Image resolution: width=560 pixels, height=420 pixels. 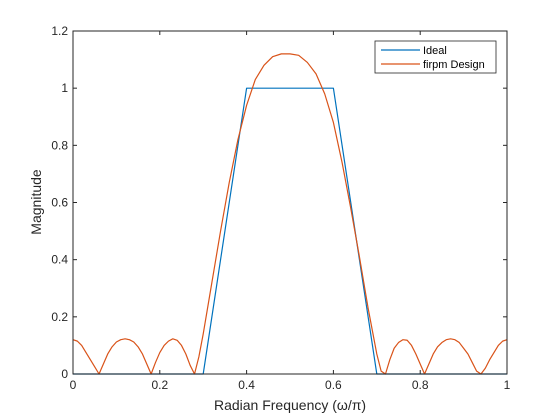 What do you see at coordinates (59, 145) in the screenshot?
I see `y-tick-label: 0.8` at bounding box center [59, 145].